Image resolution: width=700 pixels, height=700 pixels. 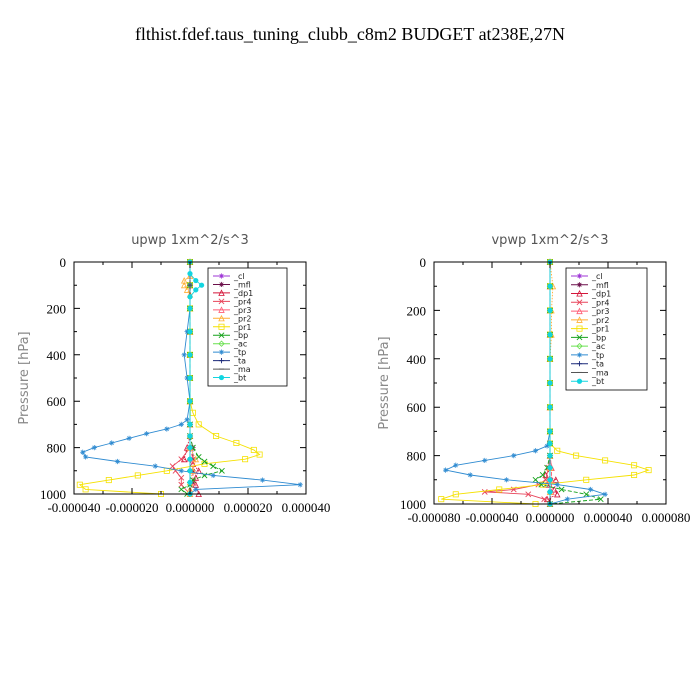 What do you see at coordinates (131, 507) in the screenshot?
I see `x-tick-label: -0.000020` at bounding box center [131, 507].